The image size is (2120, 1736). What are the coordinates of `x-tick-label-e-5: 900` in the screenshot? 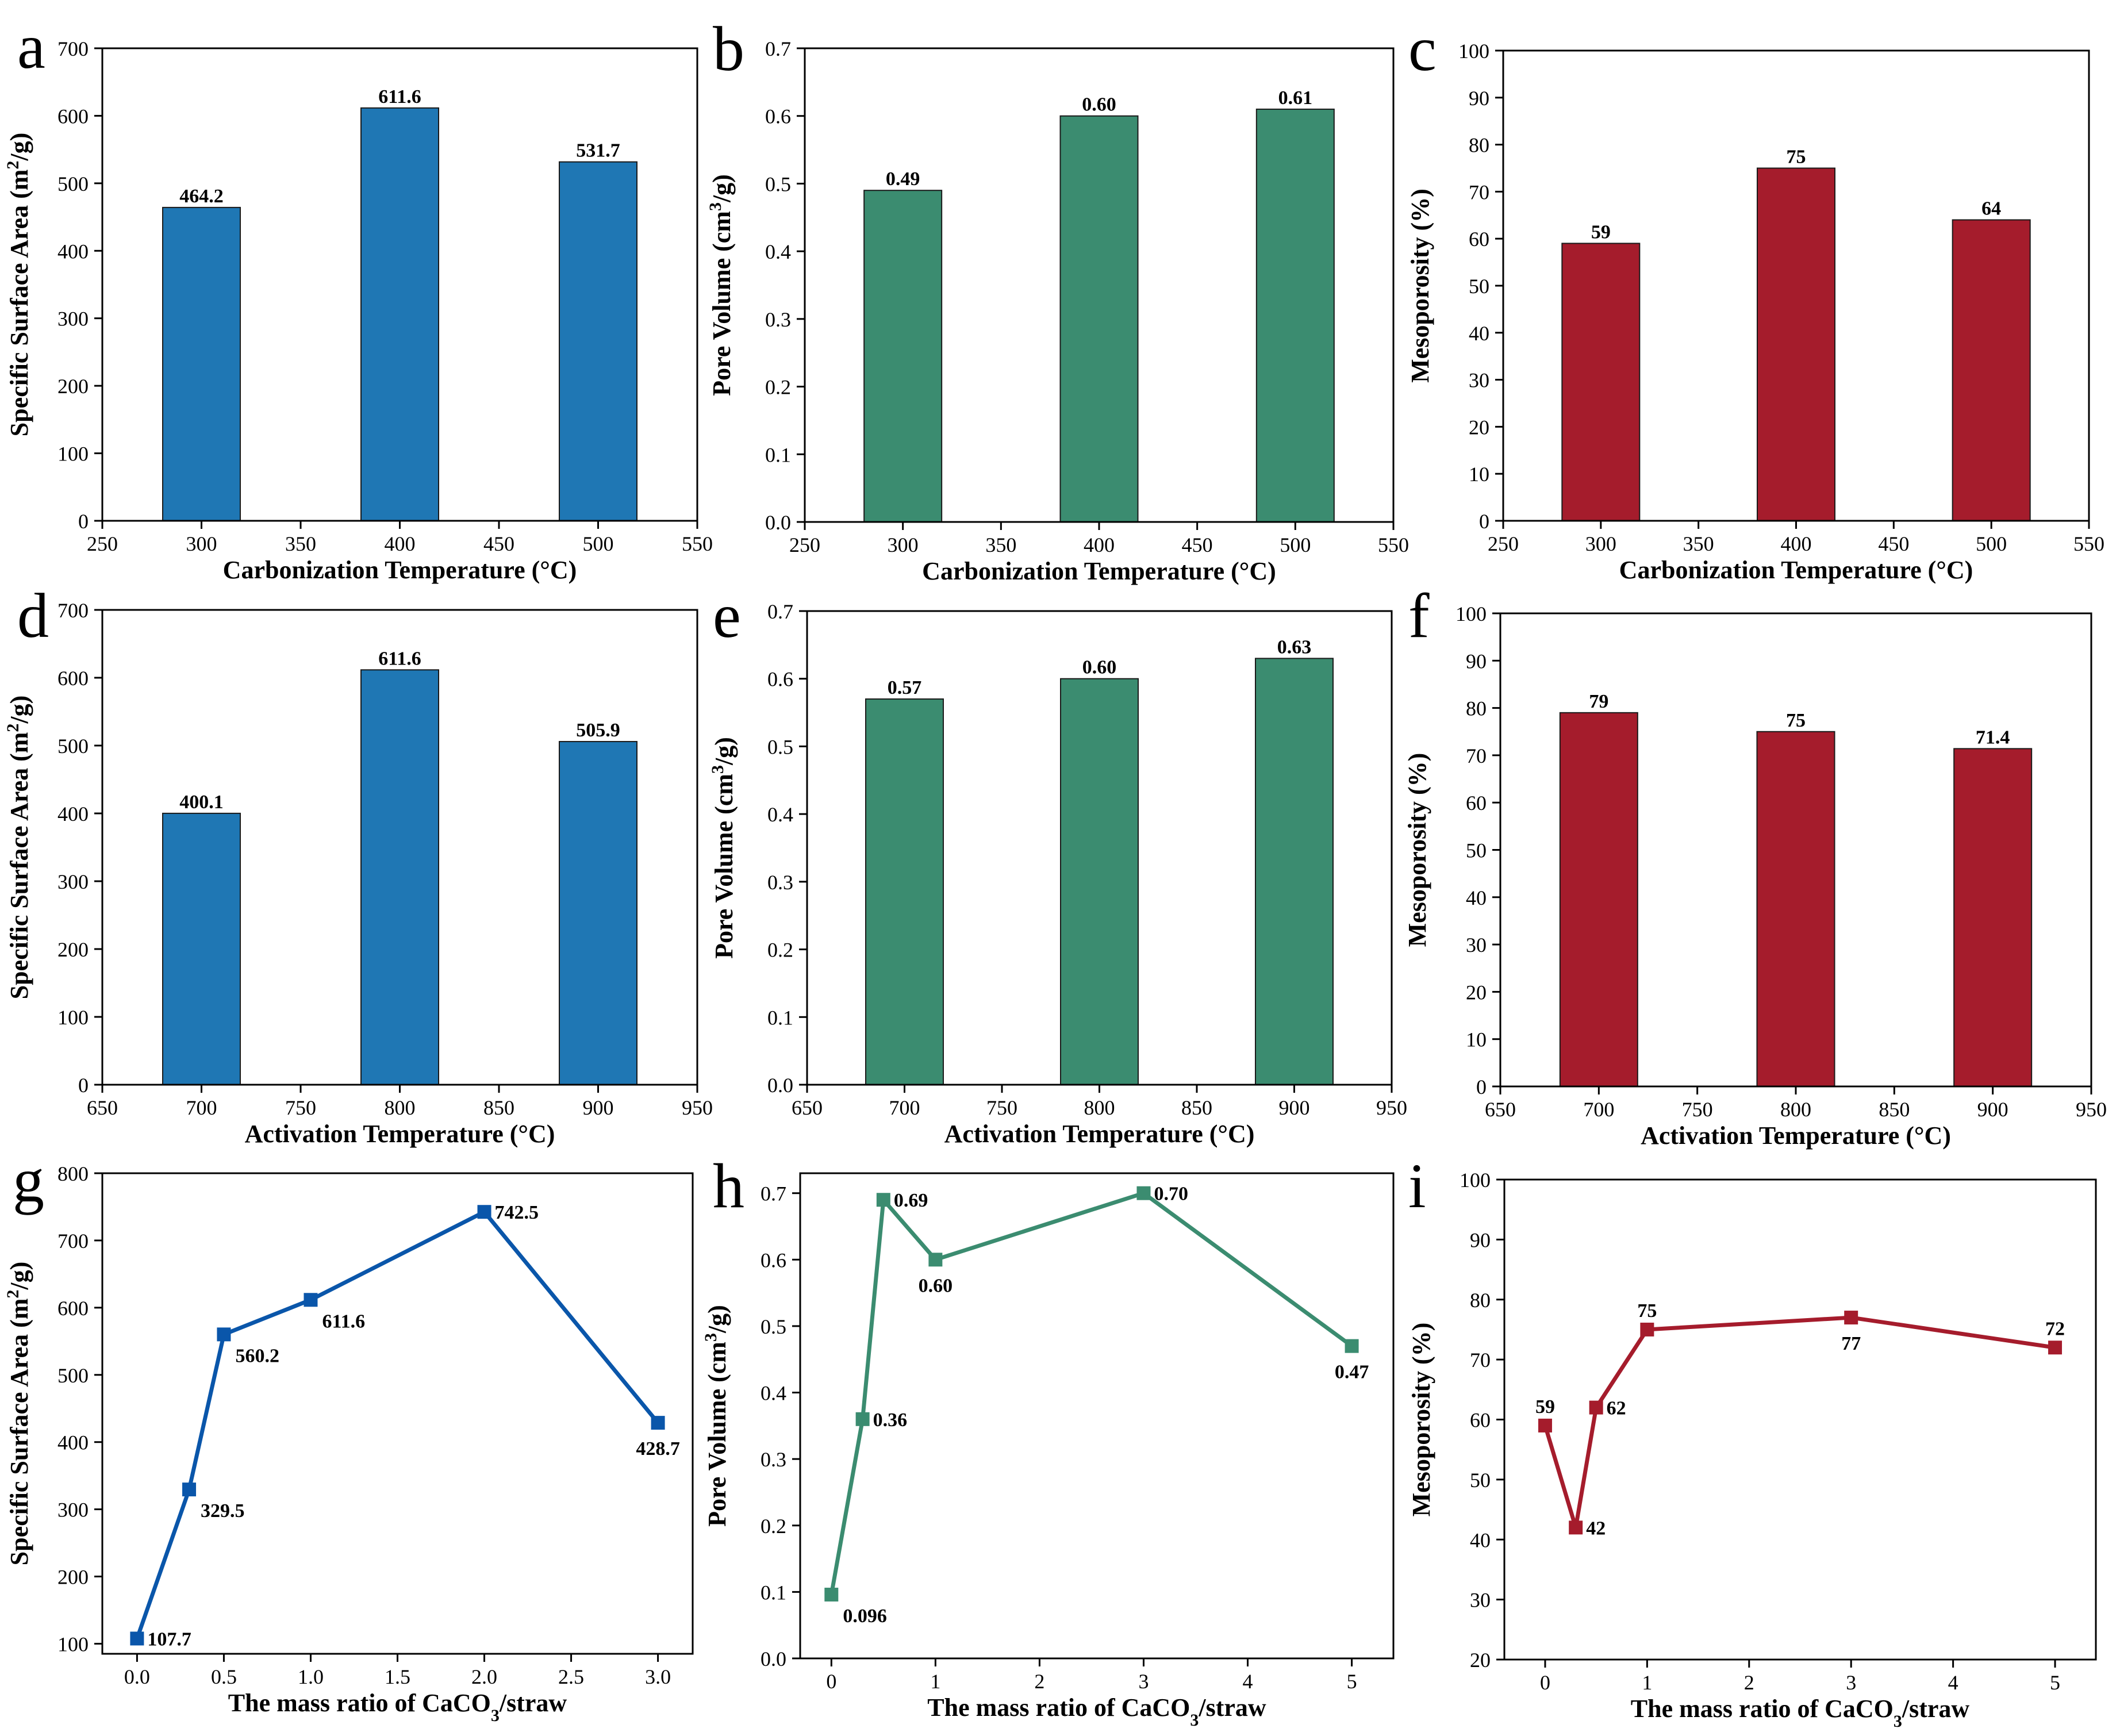 It's located at (1294, 1107).